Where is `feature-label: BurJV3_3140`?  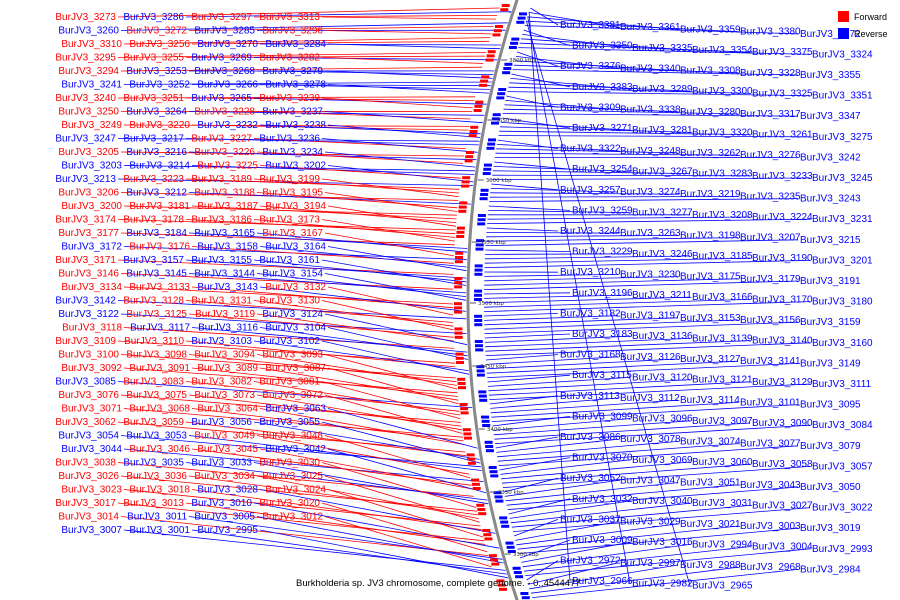
feature-label: BurJV3_3140 is located at coordinates (782, 341).